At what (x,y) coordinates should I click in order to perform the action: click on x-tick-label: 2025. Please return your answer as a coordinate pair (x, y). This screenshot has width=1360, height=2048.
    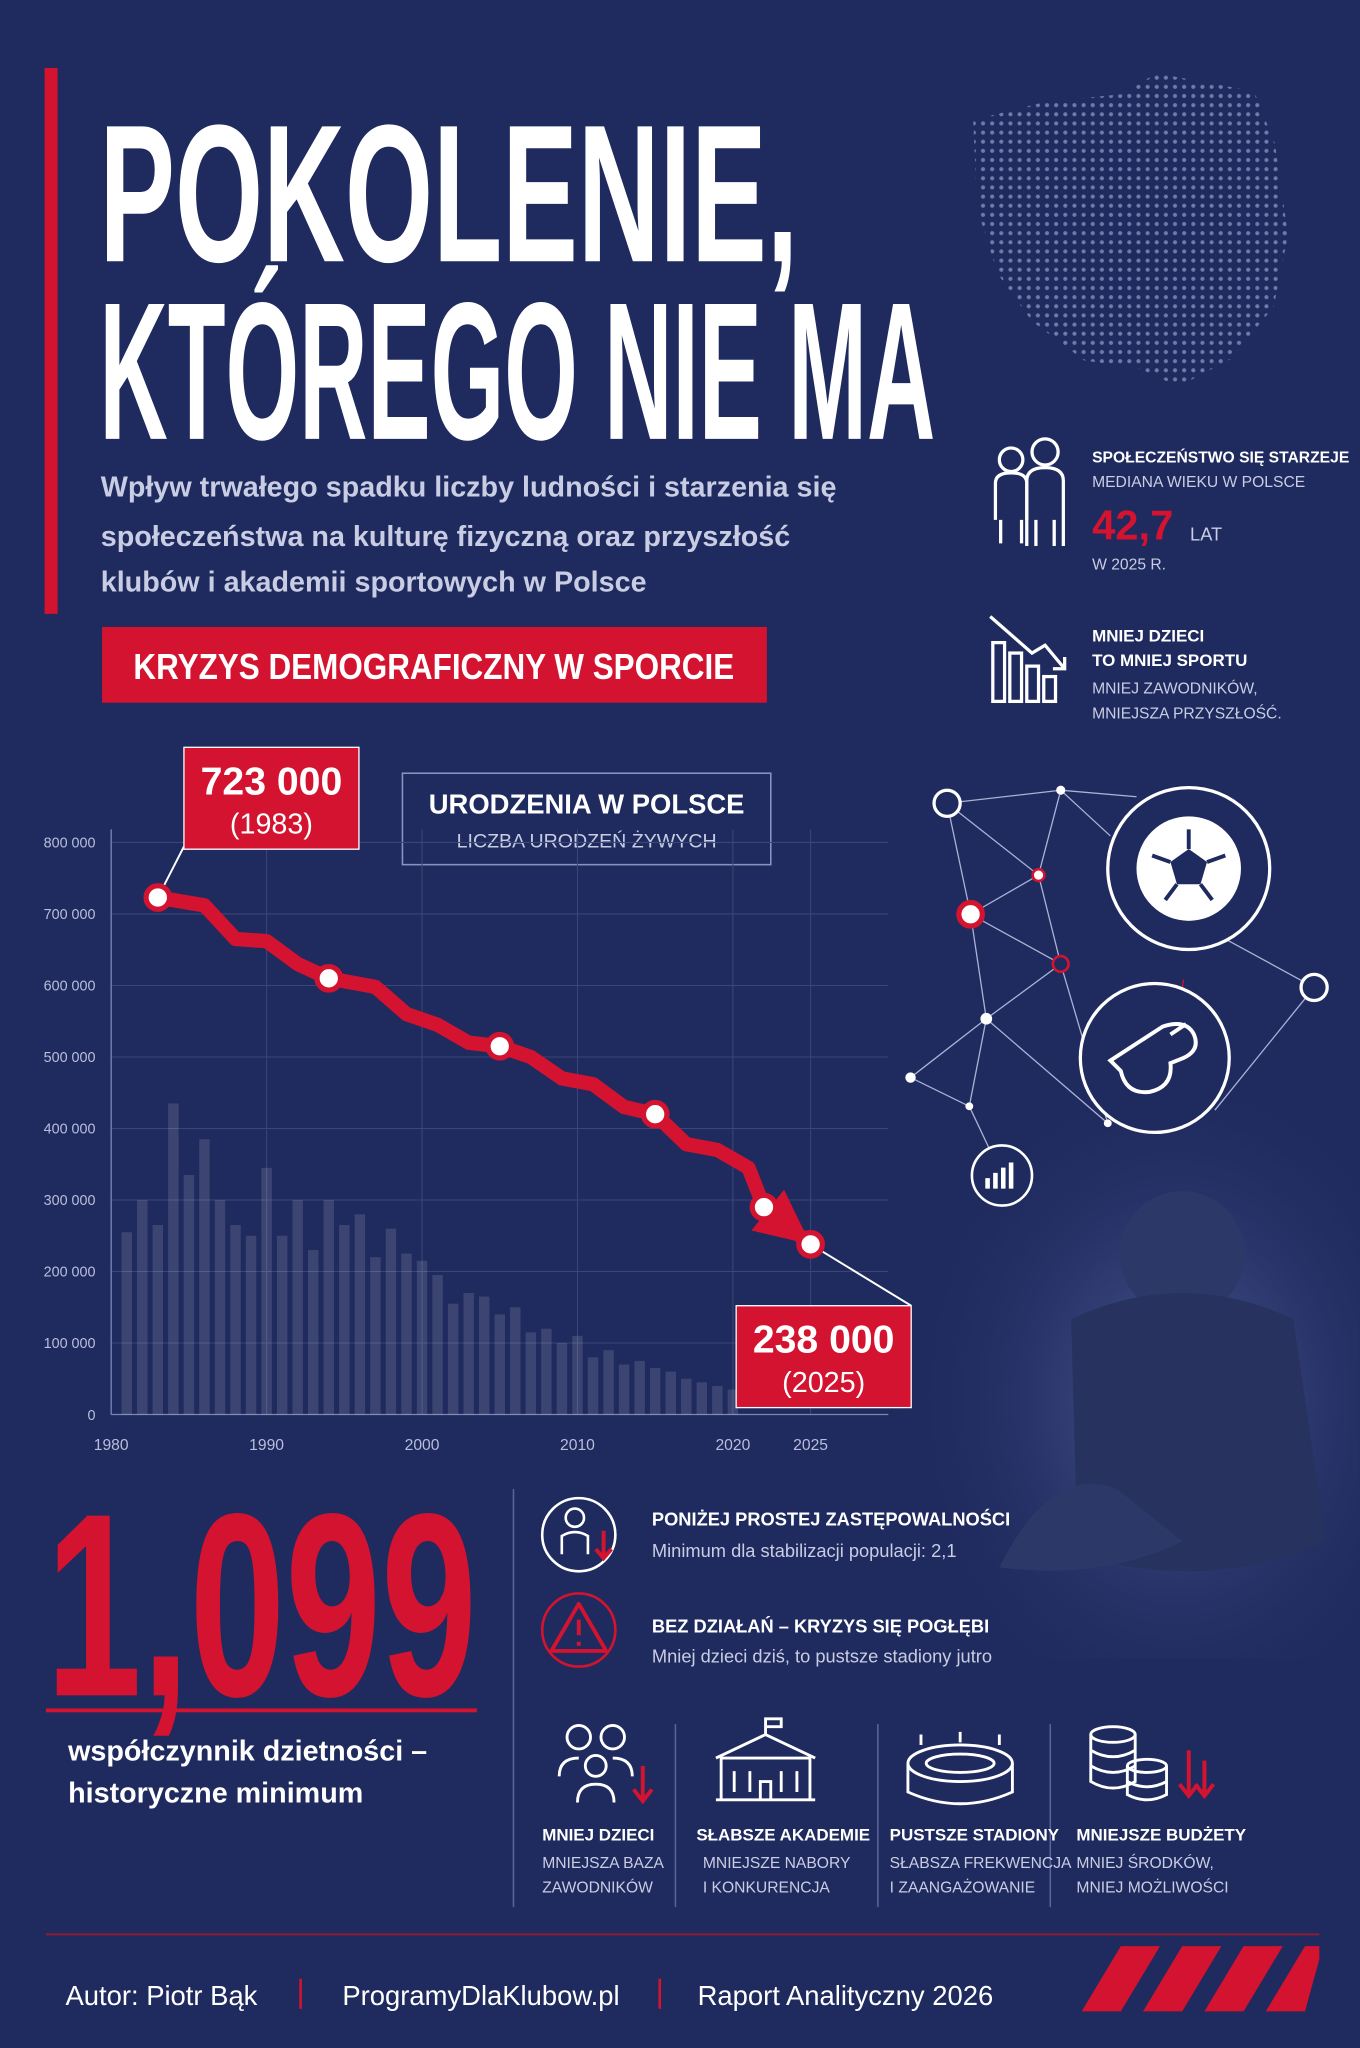
    Looking at the image, I should click on (810, 1445).